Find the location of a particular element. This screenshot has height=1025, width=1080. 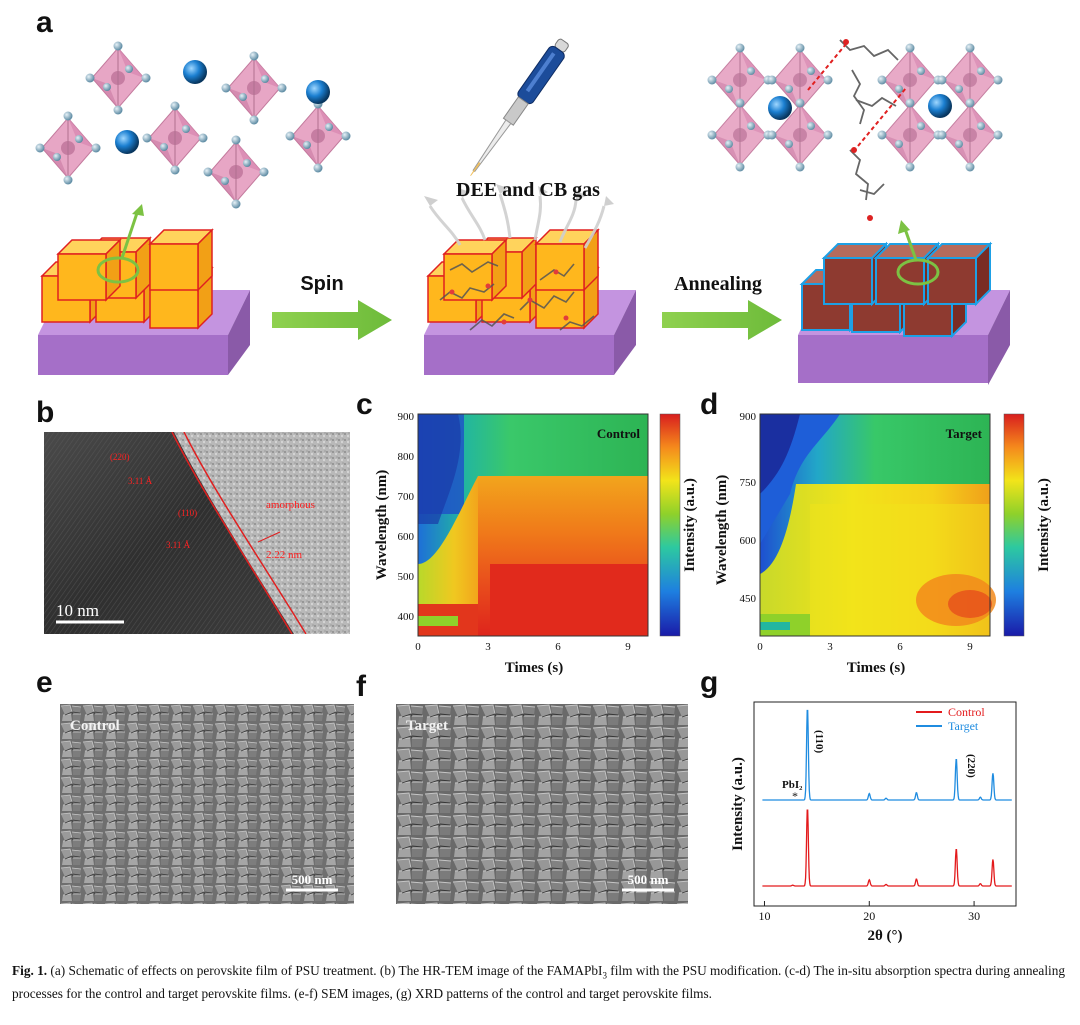

ann-star: * is located at coordinates (795, 796).